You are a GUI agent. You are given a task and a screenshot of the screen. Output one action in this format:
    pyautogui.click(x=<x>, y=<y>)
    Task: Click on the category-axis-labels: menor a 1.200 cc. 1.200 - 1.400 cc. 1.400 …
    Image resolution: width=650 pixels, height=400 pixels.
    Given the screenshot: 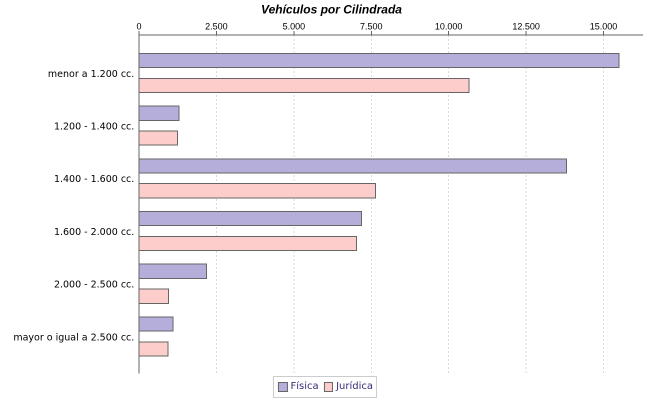 What is the action you would take?
    pyautogui.click(x=73, y=206)
    